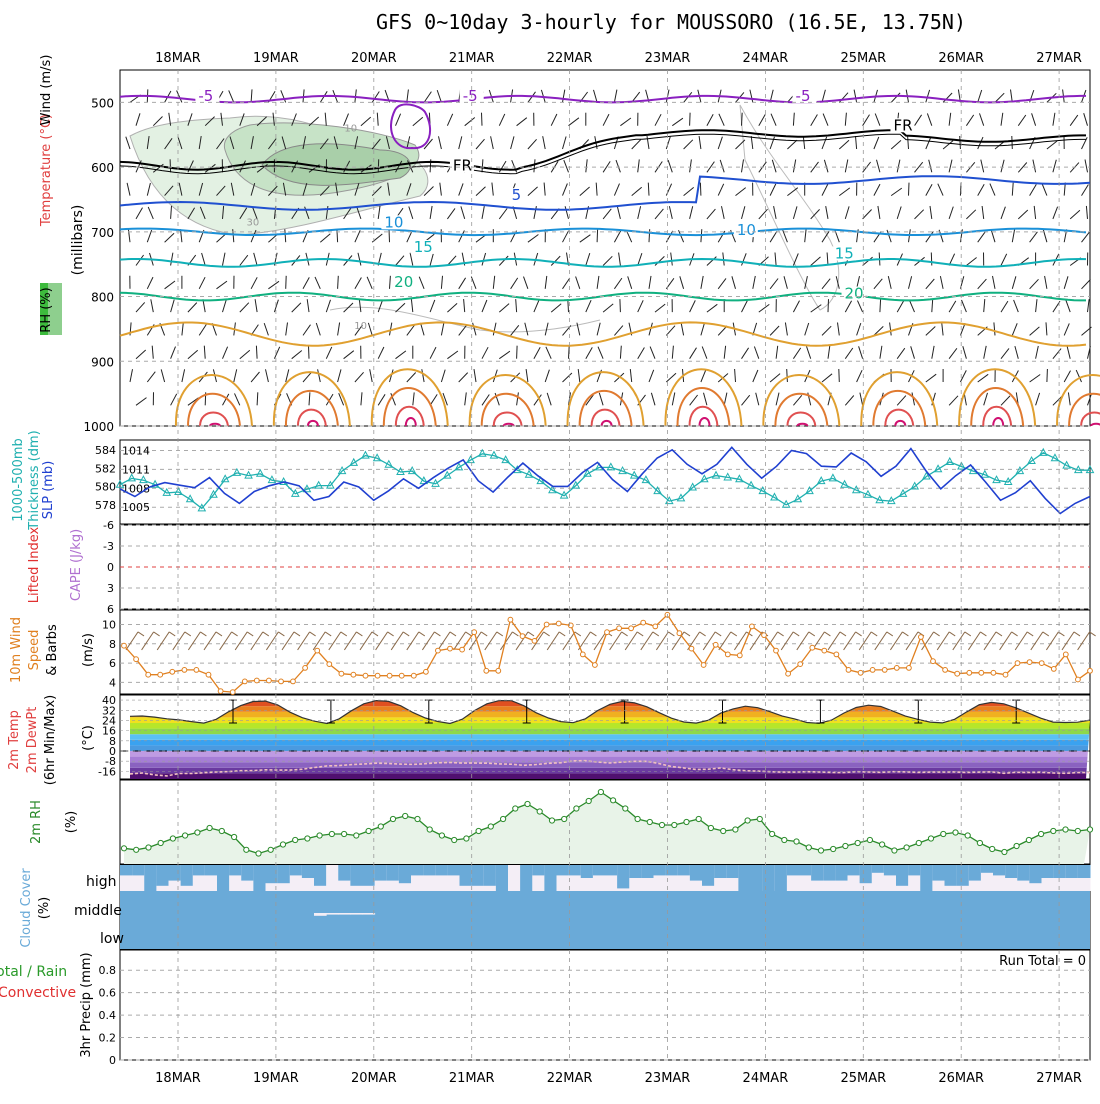 The image size is (1100, 1104). What do you see at coordinates (393, 222) in the screenshot?
I see `isotherm-label: 10` at bounding box center [393, 222].